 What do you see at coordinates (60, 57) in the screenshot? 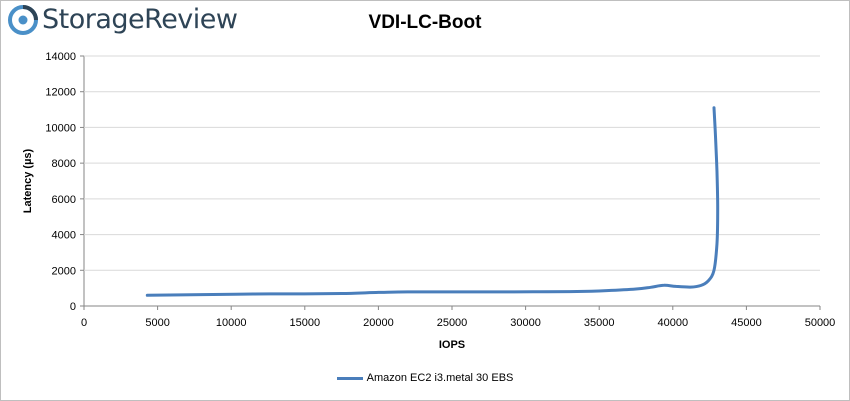
I see `y-tick-label: 14000` at bounding box center [60, 57].